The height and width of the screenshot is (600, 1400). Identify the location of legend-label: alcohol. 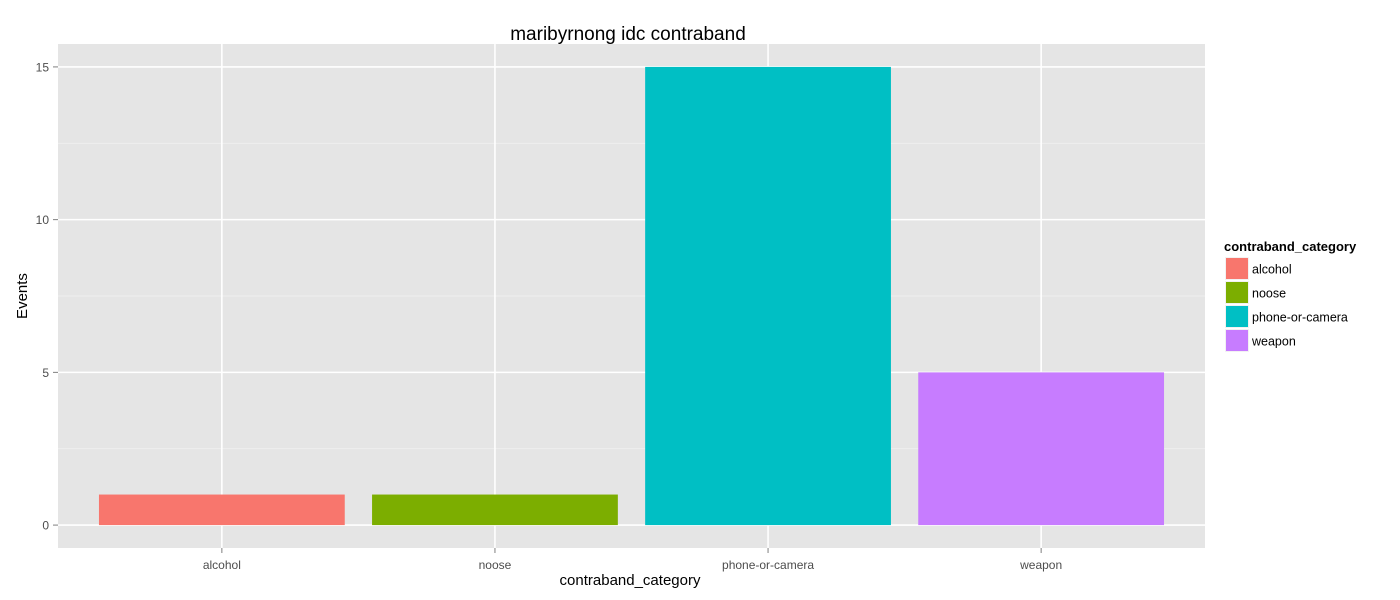
(1272, 270).